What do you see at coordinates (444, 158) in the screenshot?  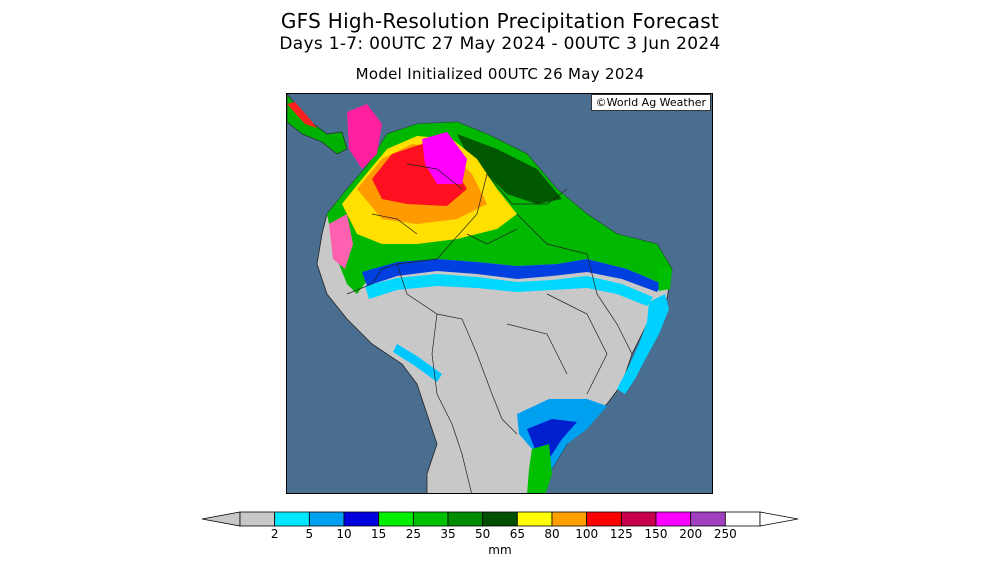 I see `rain-zone-magenta` at bounding box center [444, 158].